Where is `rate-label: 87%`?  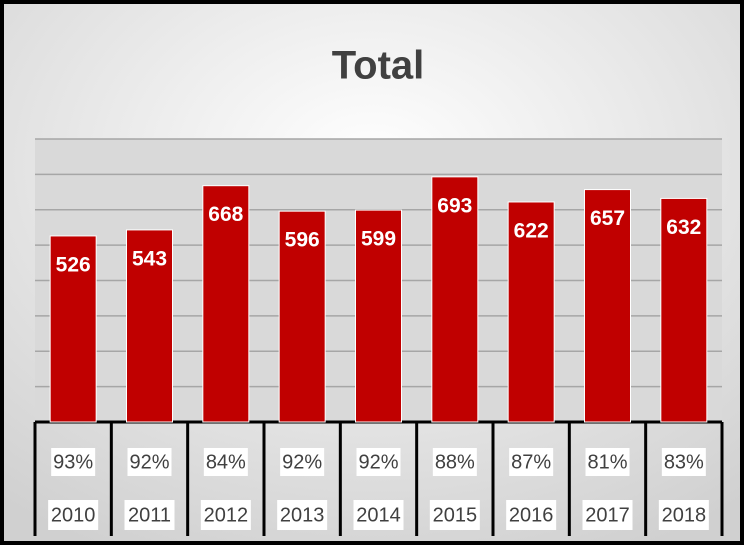 rate-label: 87% is located at coordinates (531, 462).